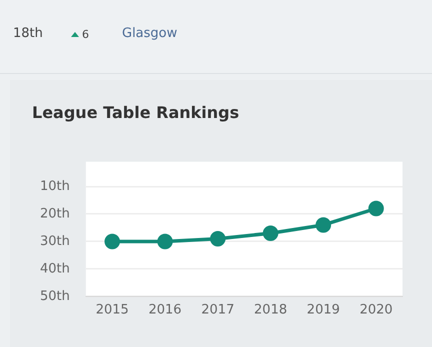 This screenshot has height=347, width=432. I want to click on text: 18th, so click(28, 33).